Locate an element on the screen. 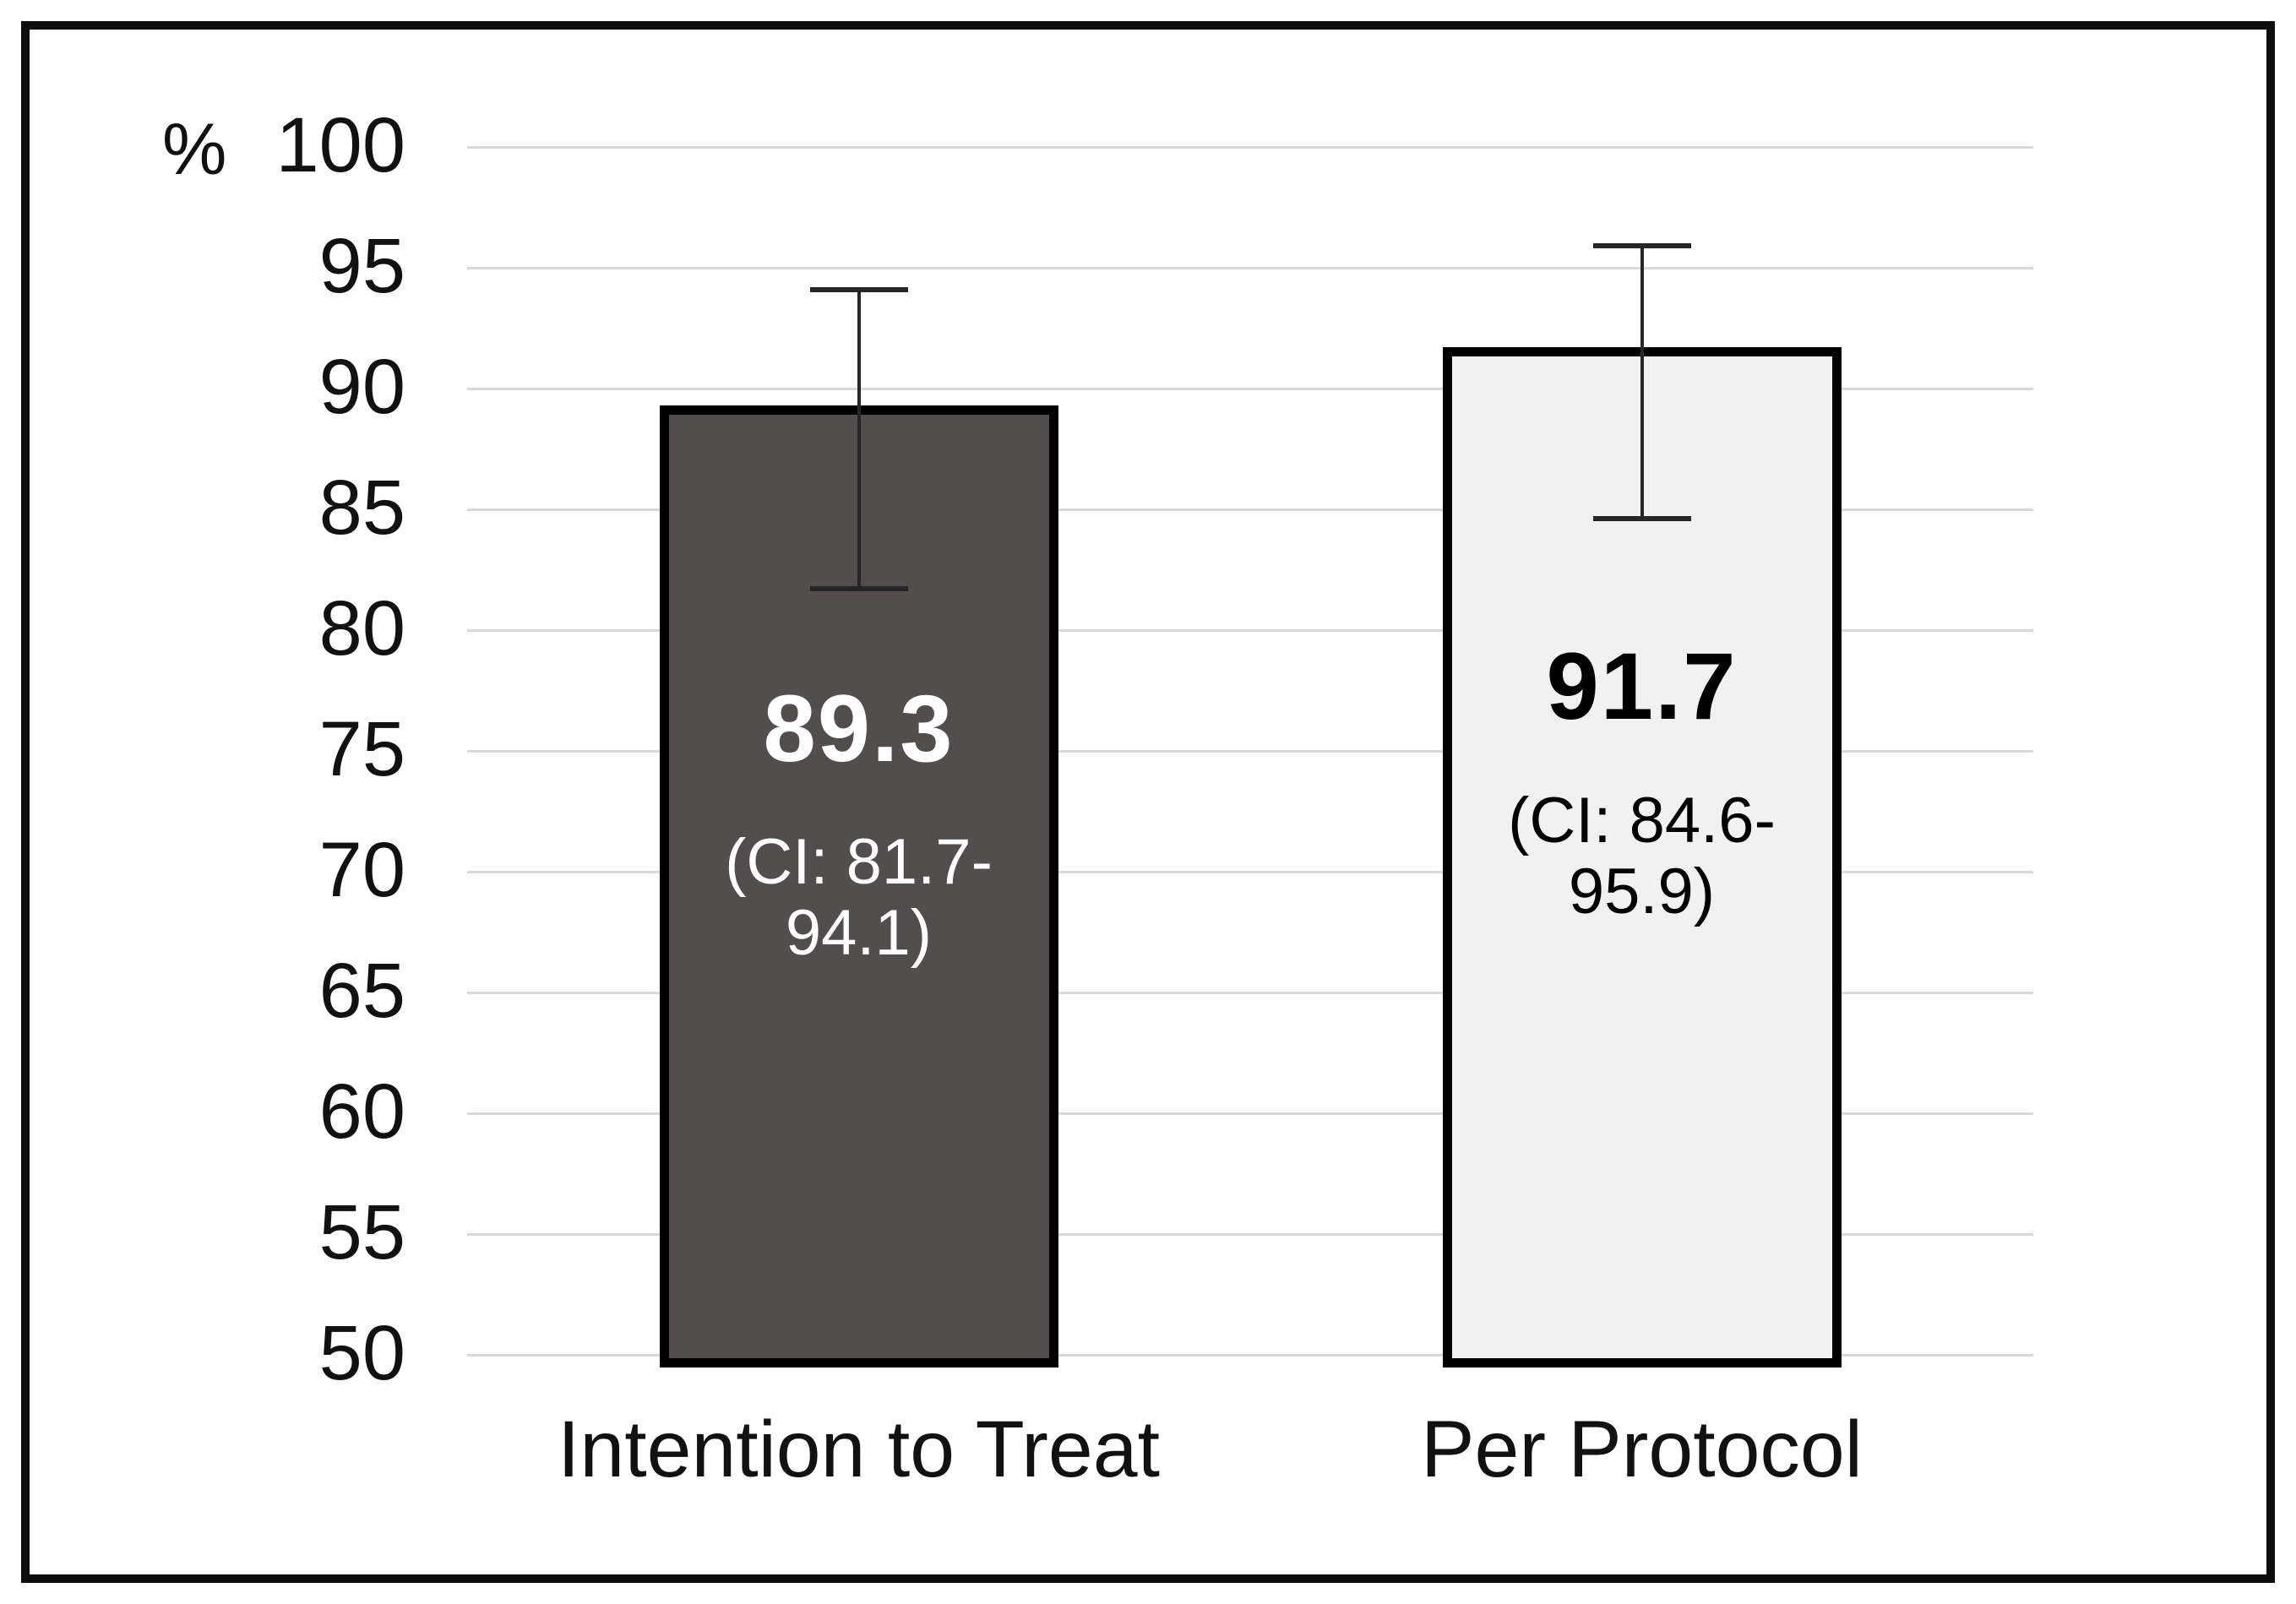  y-tick-label: 55 is located at coordinates (361, 1233).